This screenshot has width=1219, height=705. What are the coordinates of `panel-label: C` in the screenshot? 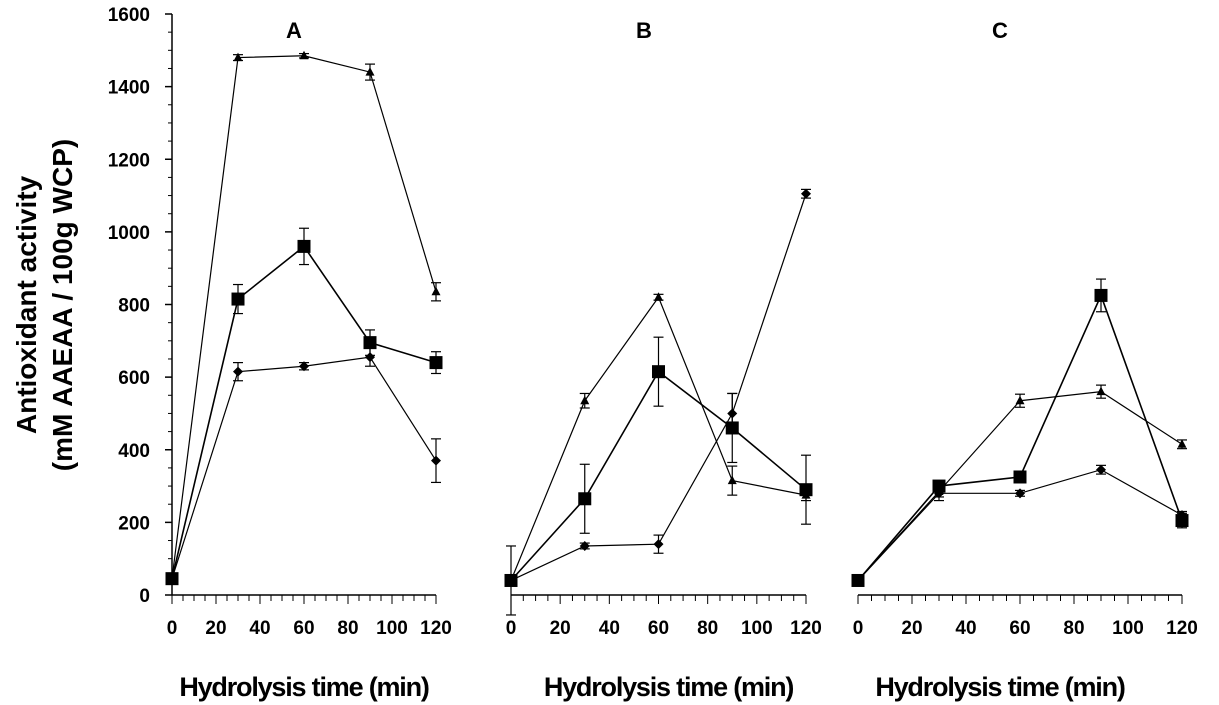 It's located at (1000, 30).